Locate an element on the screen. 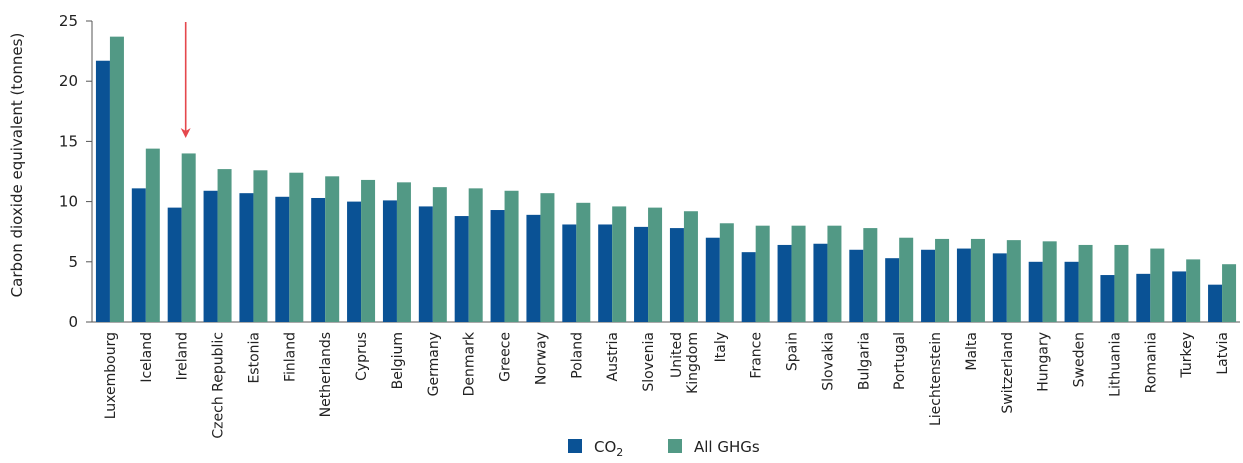  bar-ghg-slovenia is located at coordinates (655, 264).